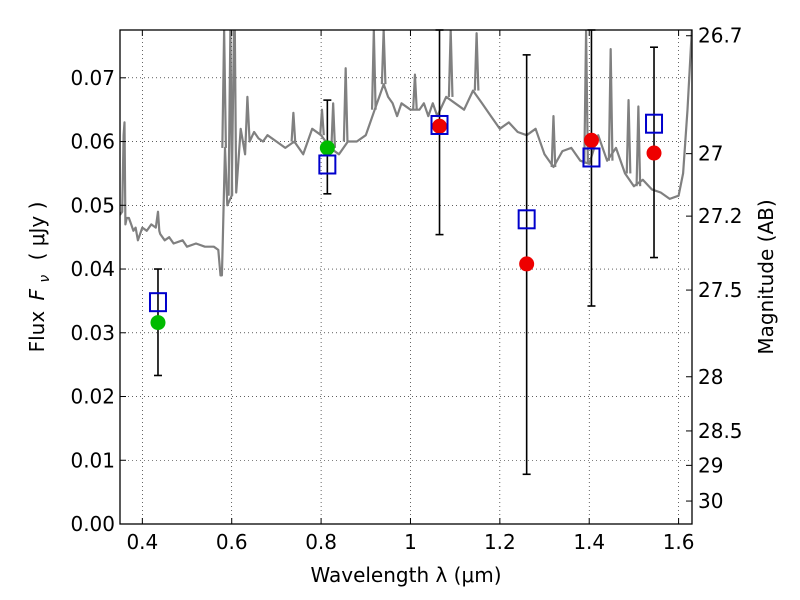  Describe the element at coordinates (92, 460) in the screenshot. I see `y-tick-label: 0.01` at that location.